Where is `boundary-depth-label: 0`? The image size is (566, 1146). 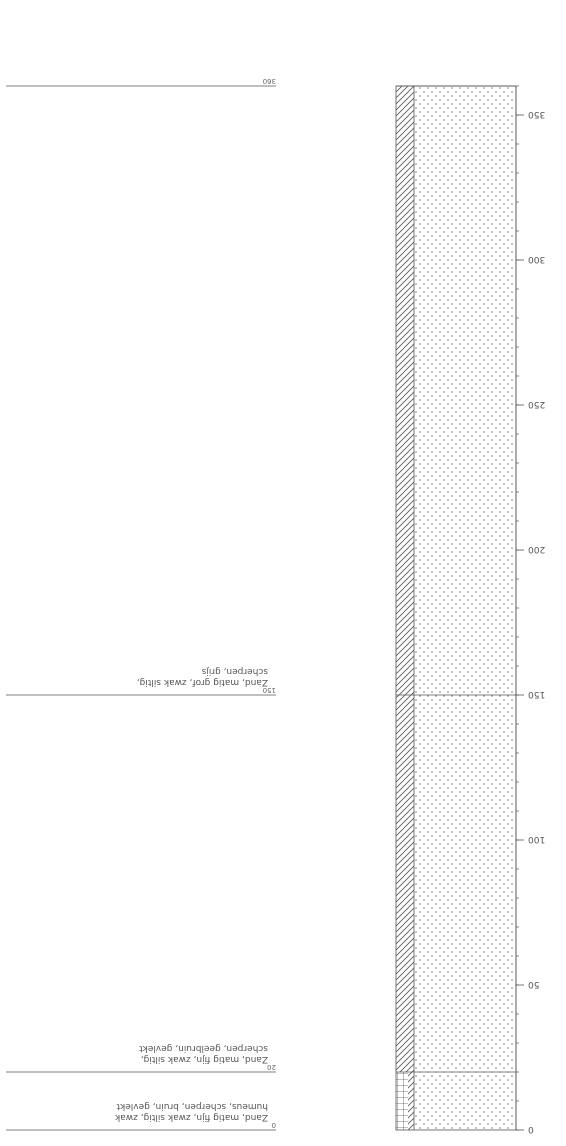
boundary-depth-label: 0 is located at coordinates (273, 1125).